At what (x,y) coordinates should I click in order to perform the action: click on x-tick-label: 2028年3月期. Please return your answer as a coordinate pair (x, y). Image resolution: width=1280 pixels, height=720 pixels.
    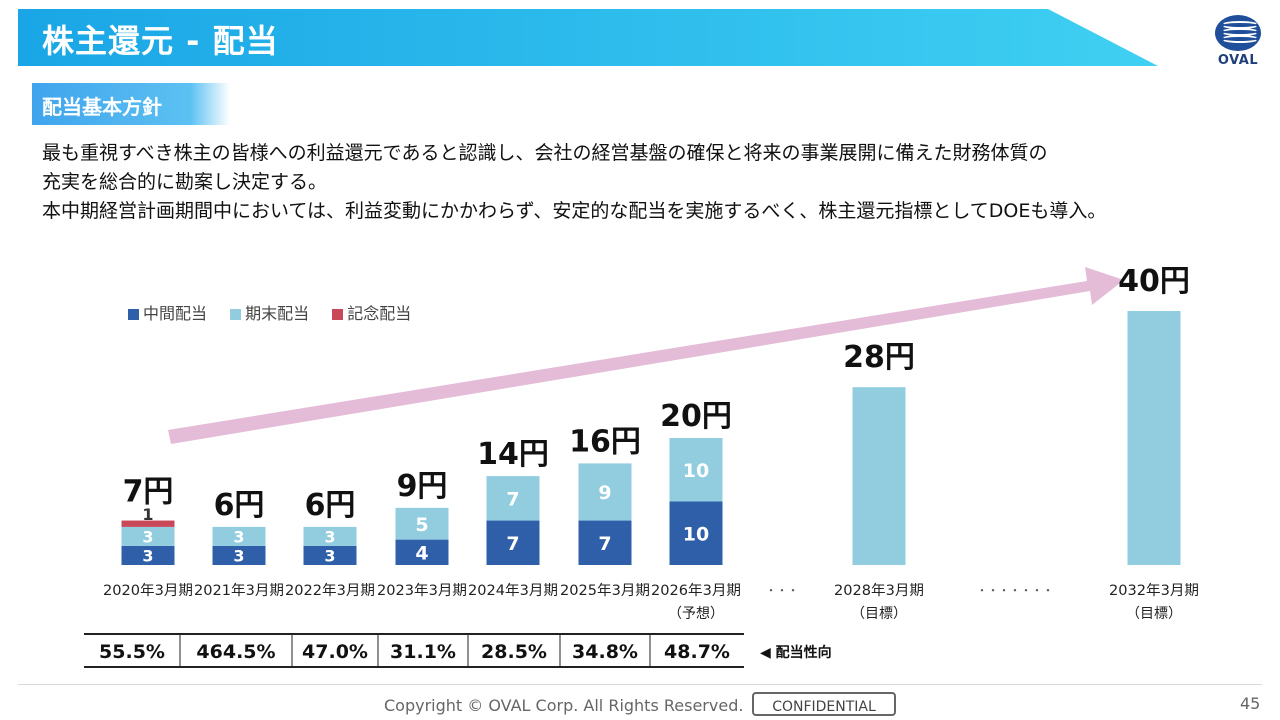
    Looking at the image, I should click on (879, 591).